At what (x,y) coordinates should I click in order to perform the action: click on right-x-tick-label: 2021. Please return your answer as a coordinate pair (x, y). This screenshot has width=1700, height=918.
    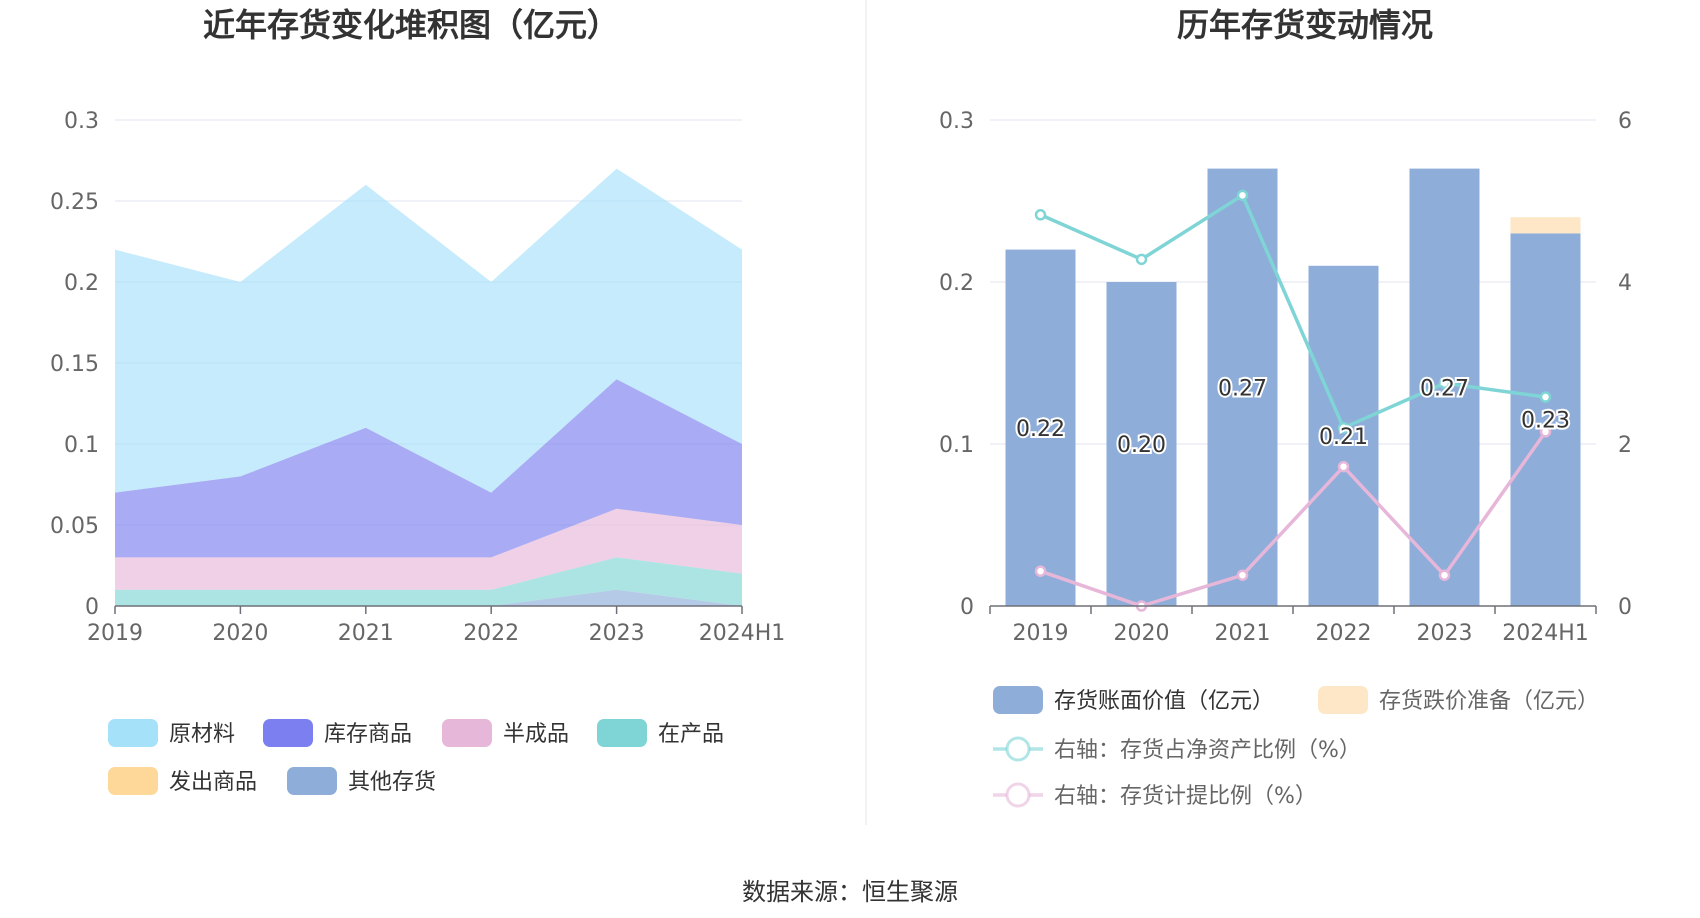
    Looking at the image, I should click on (1243, 633).